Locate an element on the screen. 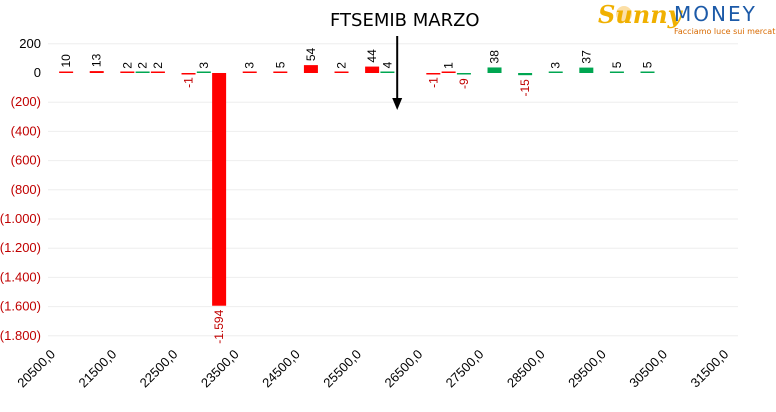 The width and height of the screenshot is (776, 412). y-tick-label: (200) is located at coordinates (26, 101).